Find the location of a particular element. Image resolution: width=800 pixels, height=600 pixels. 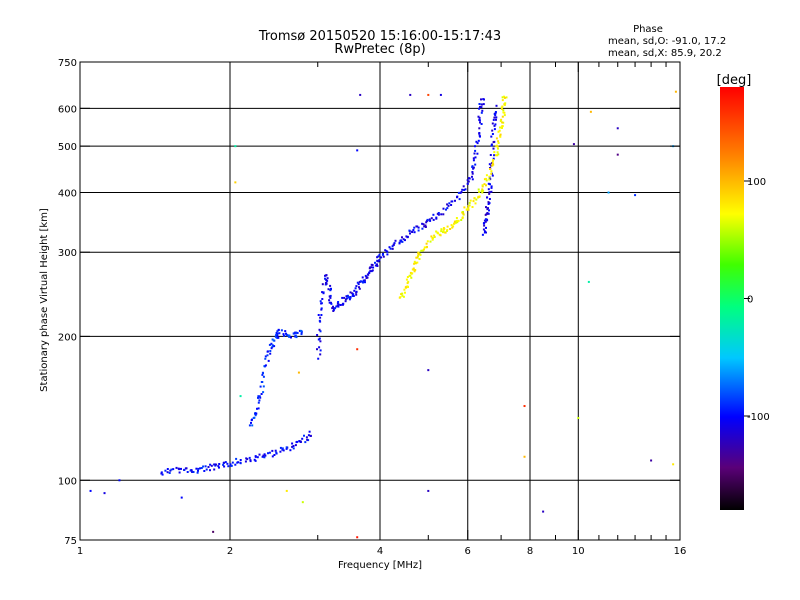

chart-title: Tromsø 20150520 15:16:00-15:17:43 is located at coordinates (379, 36).